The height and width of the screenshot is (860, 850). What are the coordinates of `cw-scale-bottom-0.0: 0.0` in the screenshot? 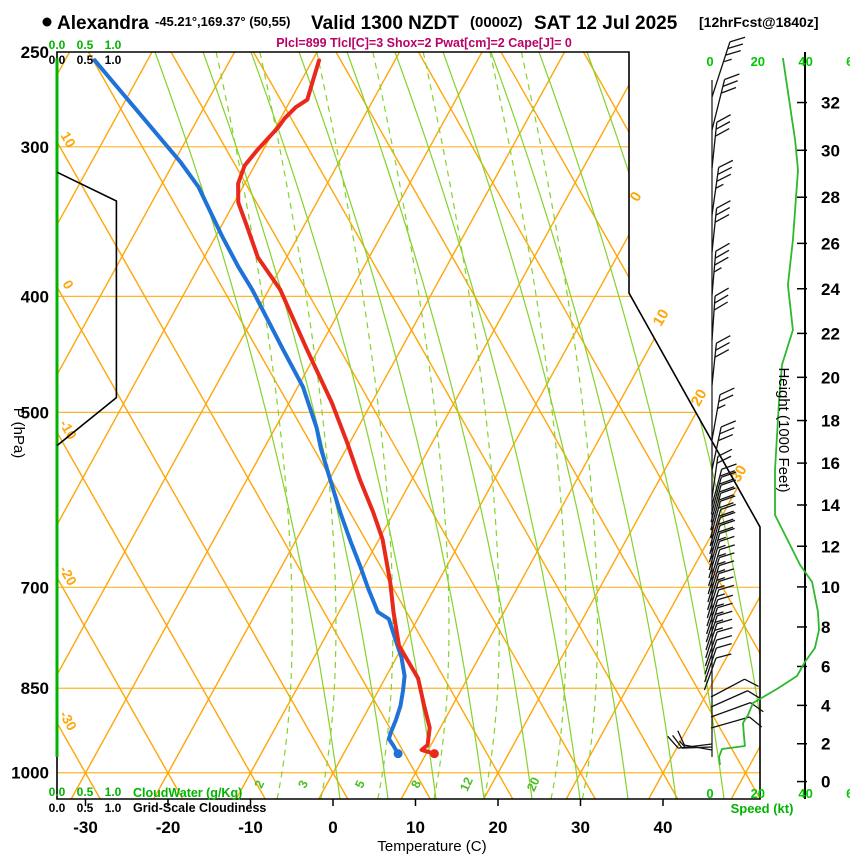 It's located at (57, 792).